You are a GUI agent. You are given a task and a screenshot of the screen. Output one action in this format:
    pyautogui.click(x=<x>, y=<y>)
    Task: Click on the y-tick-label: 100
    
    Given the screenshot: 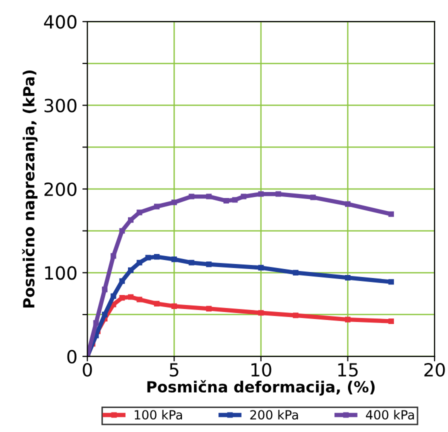 What is the action you would take?
    pyautogui.click(x=60, y=273)
    